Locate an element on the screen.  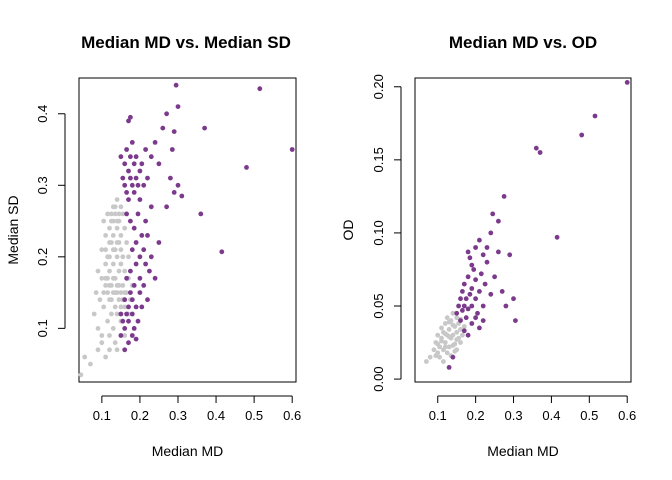
x-tick-label: 0.4 is located at coordinates (551, 415).